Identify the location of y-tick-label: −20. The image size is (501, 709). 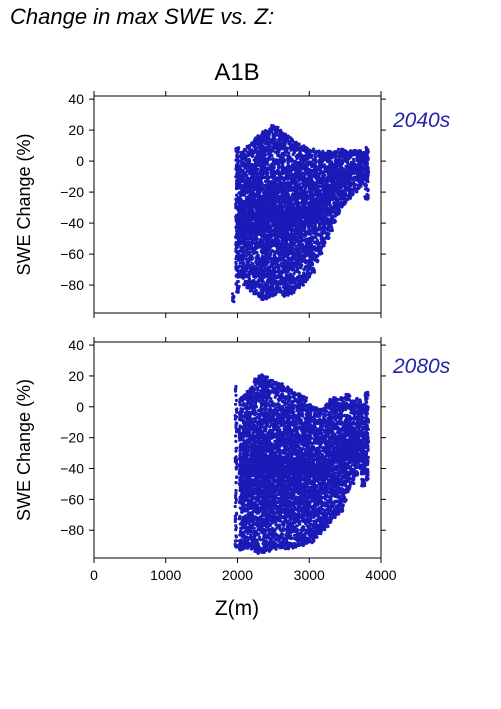
(72, 192).